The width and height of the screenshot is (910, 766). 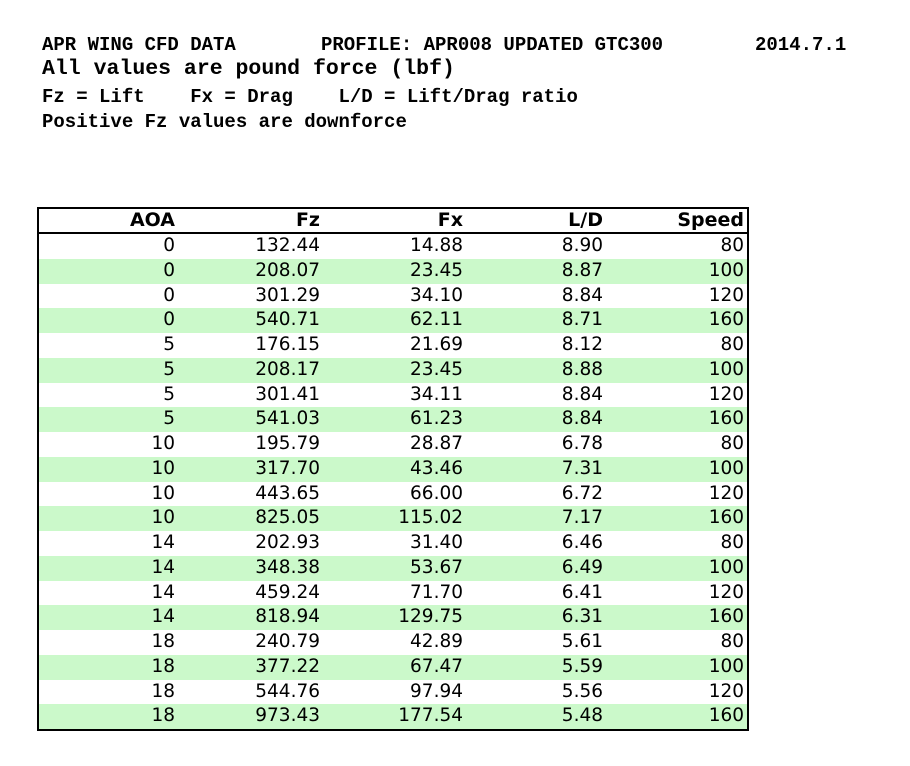 What do you see at coordinates (287, 270) in the screenshot?
I see `cell-fz: 208.07` at bounding box center [287, 270].